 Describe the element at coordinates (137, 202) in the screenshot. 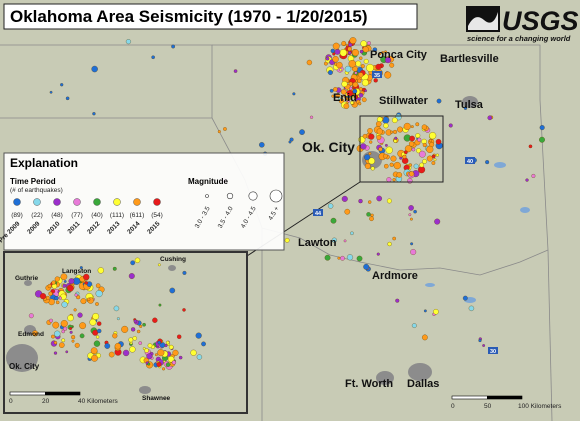

I see `legend-swatch` at that location.